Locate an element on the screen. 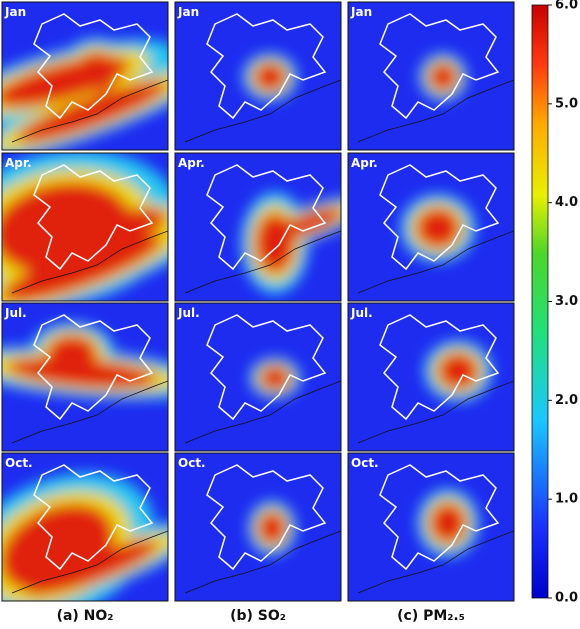 This screenshot has height=629, width=580. colorbar-tick-label: 2.0 is located at coordinates (566, 400).